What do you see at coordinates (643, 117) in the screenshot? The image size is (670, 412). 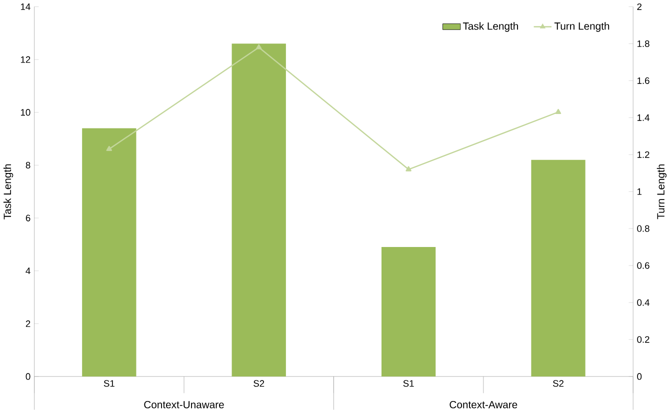 I see `y2-tick-label: 1.4` at bounding box center [643, 117].